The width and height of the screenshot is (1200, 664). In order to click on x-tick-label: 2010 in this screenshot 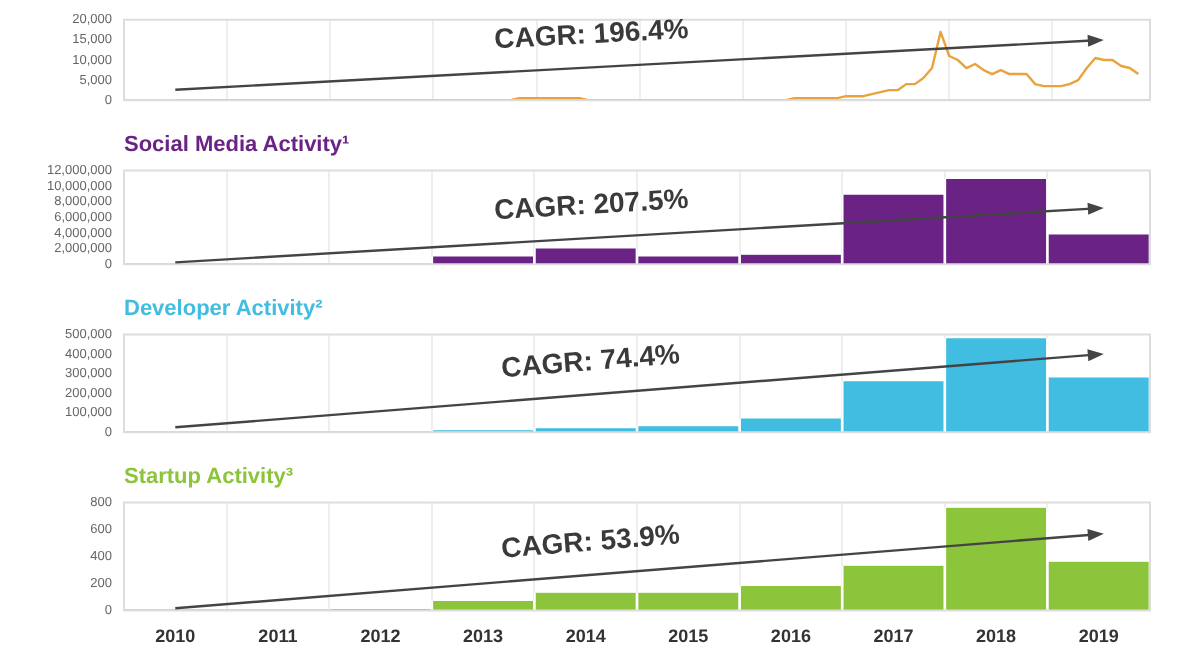, I will do `click(175, 636)`.